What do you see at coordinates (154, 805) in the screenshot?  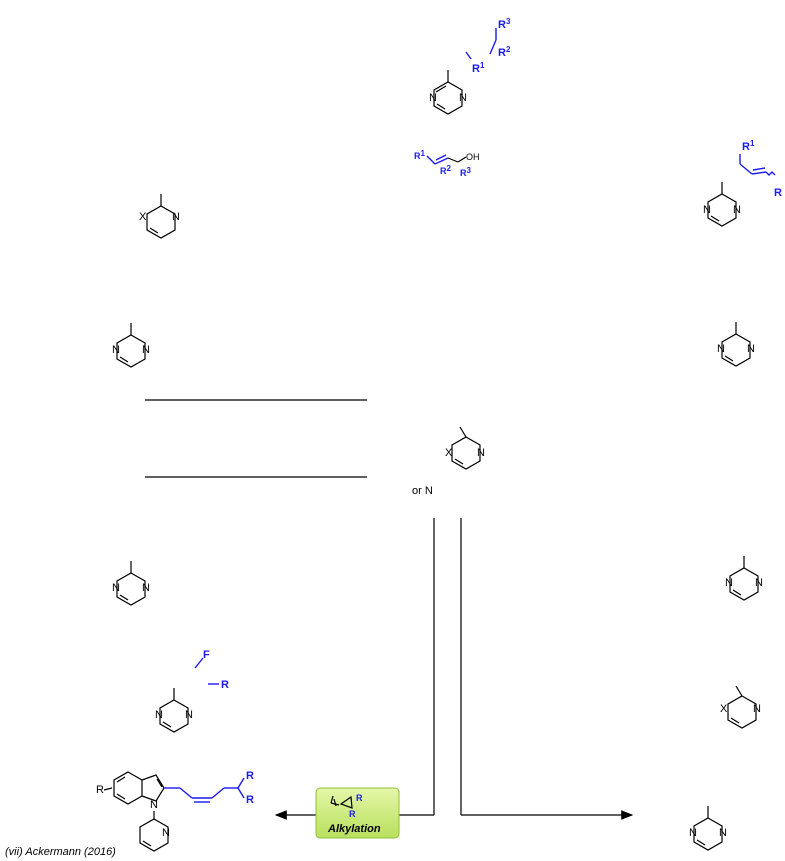 I see `indole-n: N` at bounding box center [154, 805].